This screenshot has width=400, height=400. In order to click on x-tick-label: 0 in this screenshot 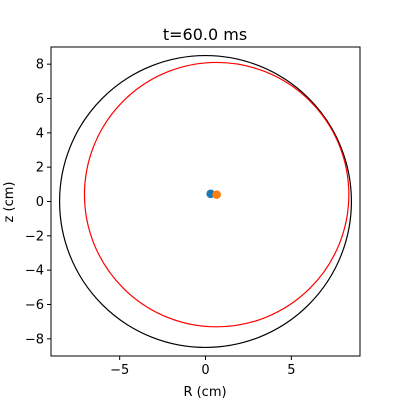, I will do `click(205, 370)`.